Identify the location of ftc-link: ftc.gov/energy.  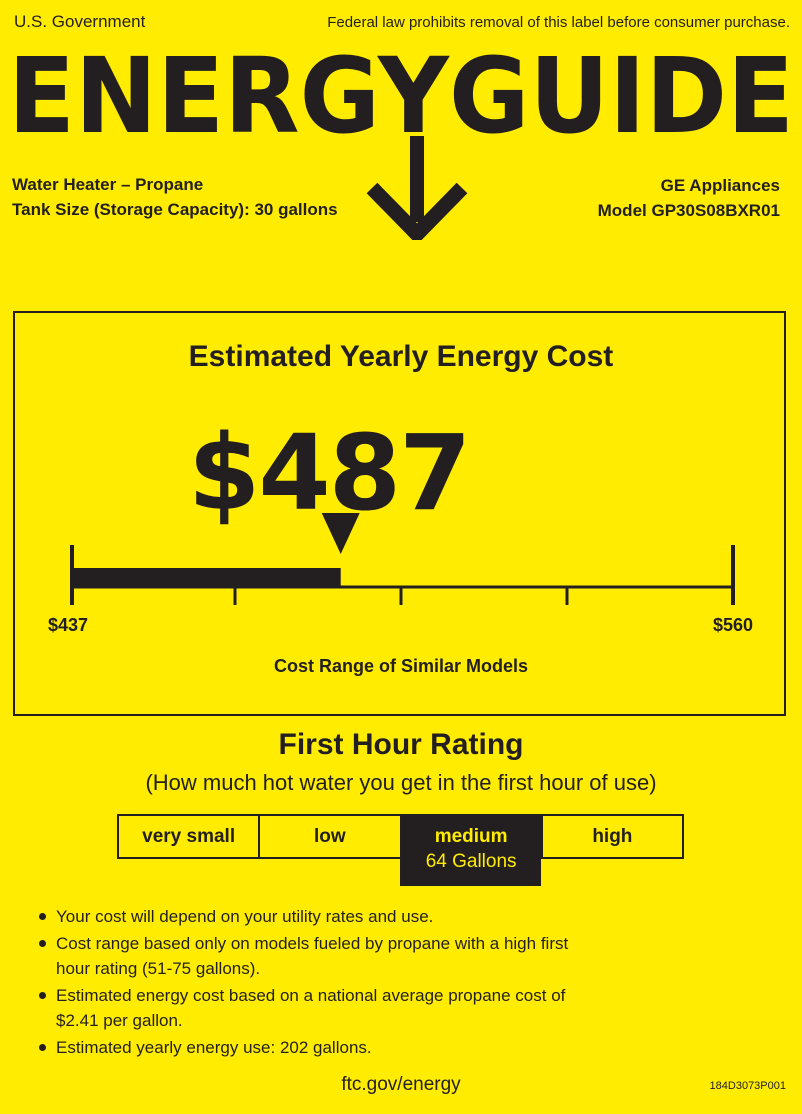
(401, 1084).